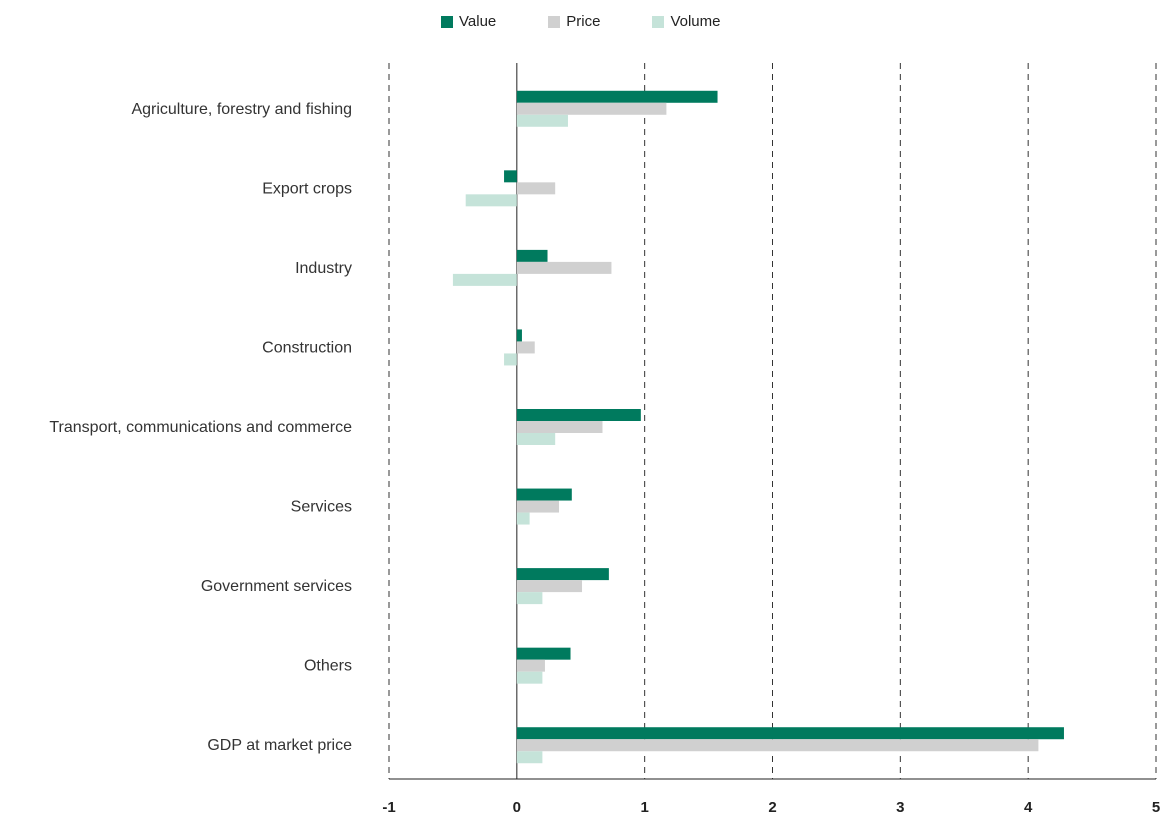 This screenshot has height=824, width=1161. Describe the element at coordinates (200, 427) in the screenshot. I see `category-label-4: Transport, communications and commerce` at that location.